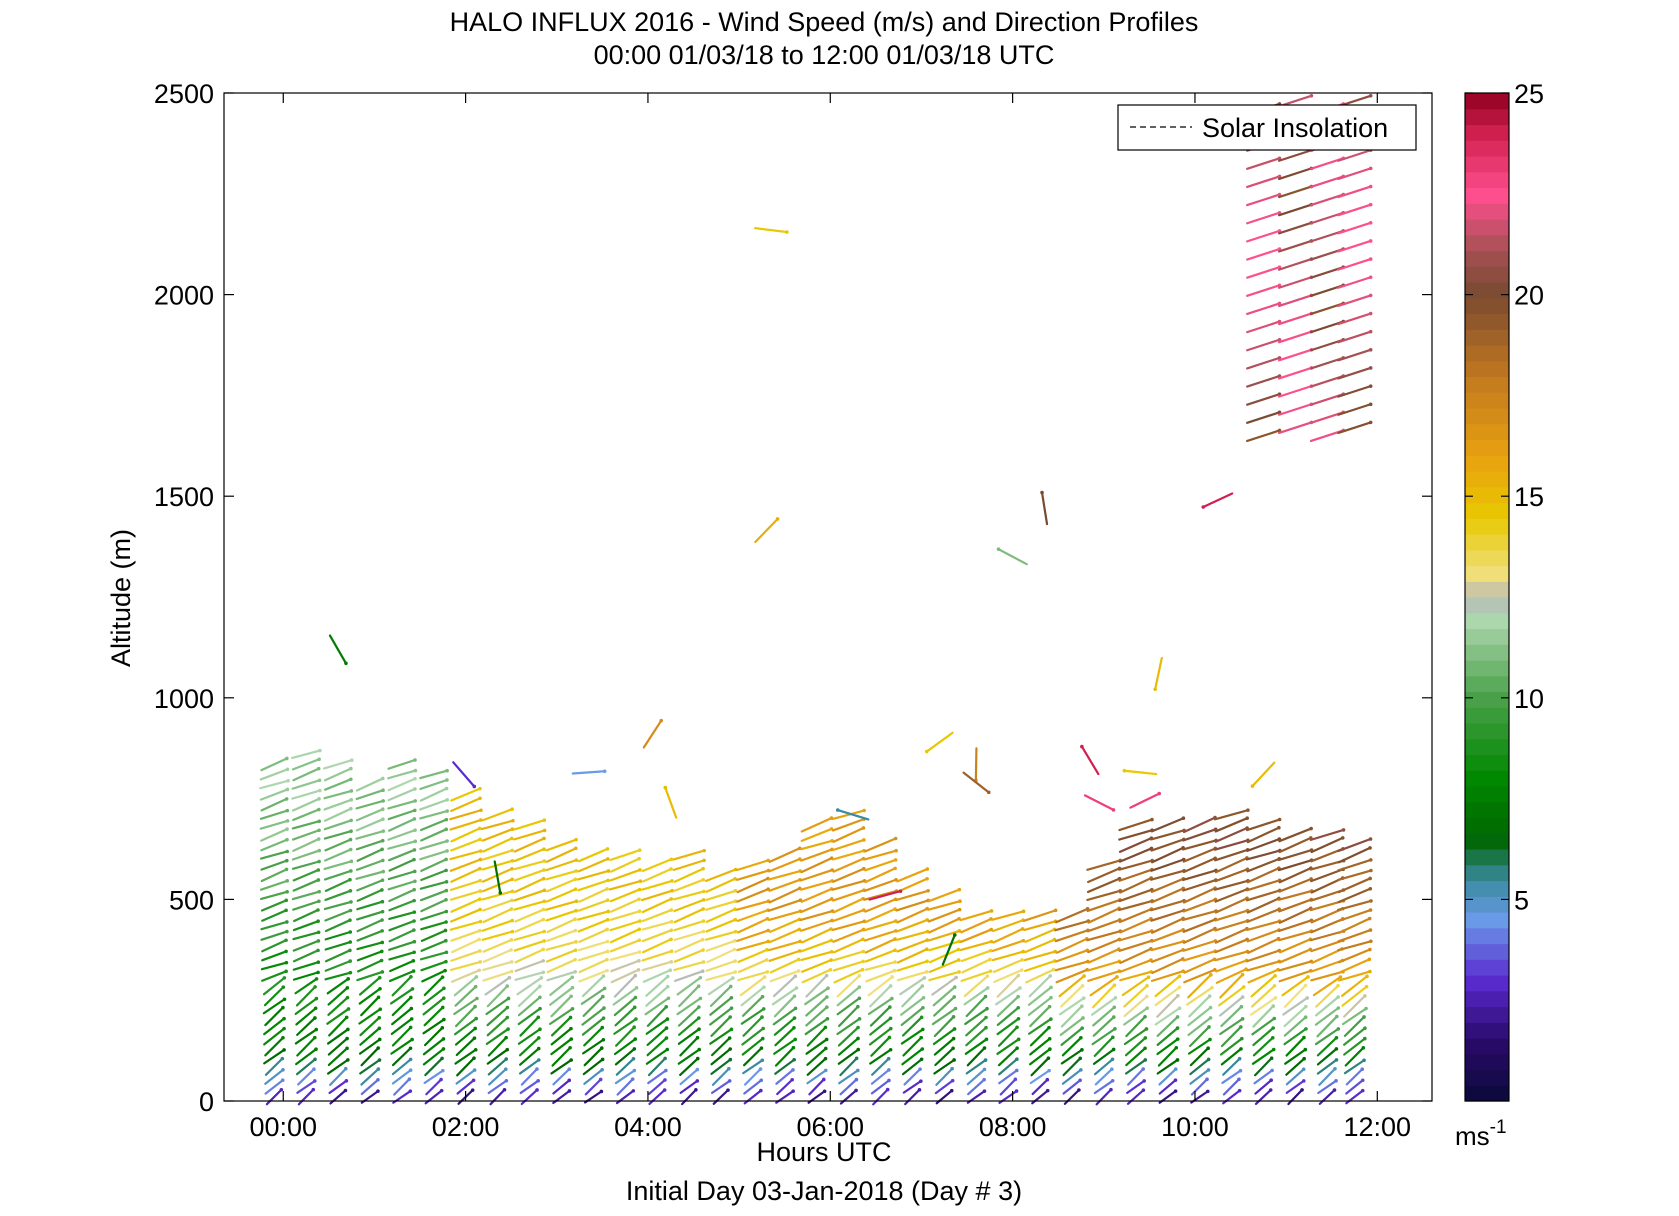 The image size is (1679, 1216). Describe the element at coordinates (1370, 295) in the screenshot. I see `upper-wind-vector-head` at that location.